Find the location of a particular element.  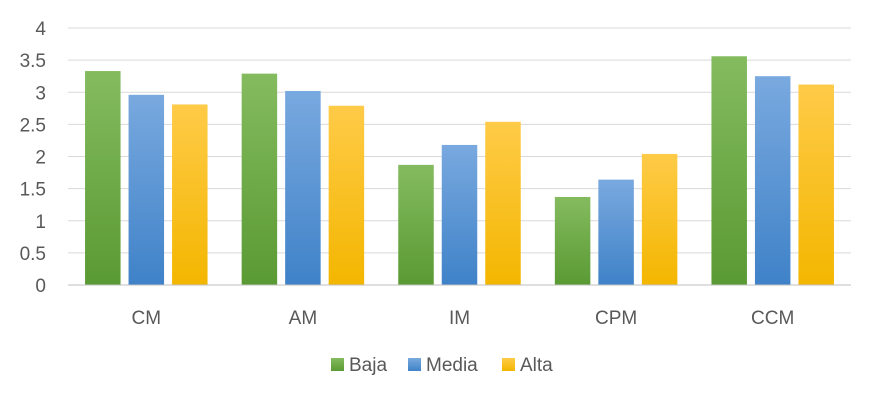

y-tick-label: 1 is located at coordinates (40, 222).